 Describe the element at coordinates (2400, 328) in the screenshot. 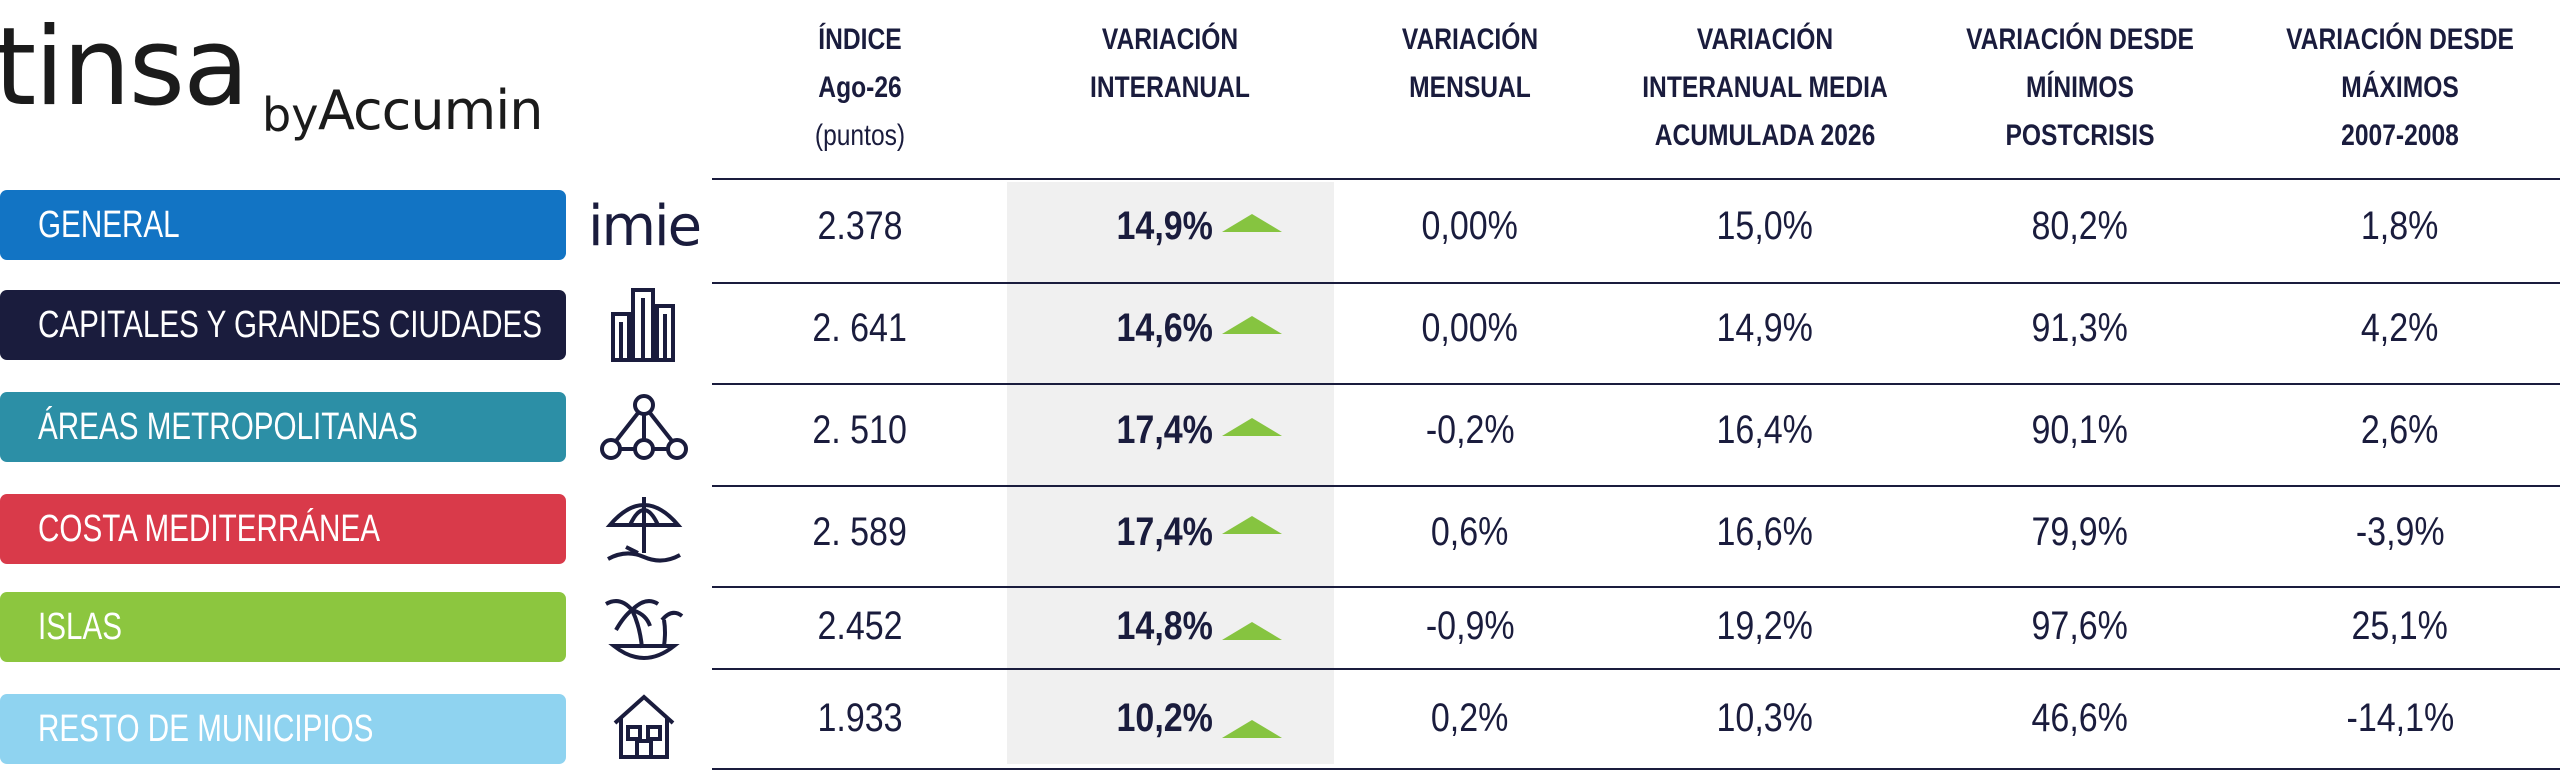

I see `cell-maximos: 4,2%` at that location.